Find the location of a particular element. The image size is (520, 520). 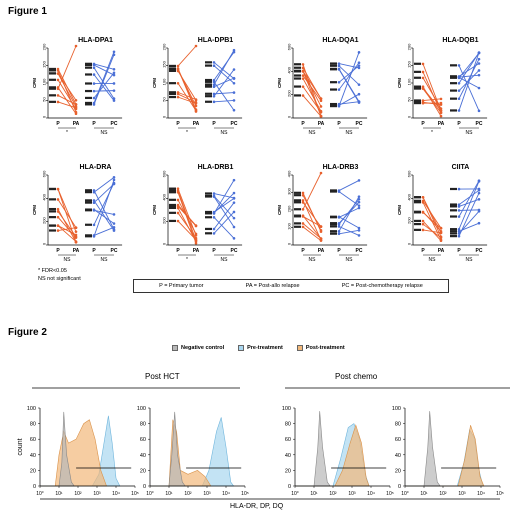

x-tick-label: 10⁴ is located at coordinates (116, 494).